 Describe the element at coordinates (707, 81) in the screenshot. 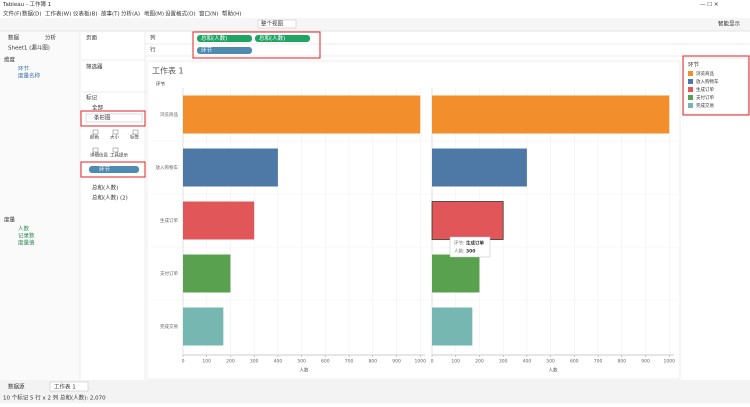

I see `legend-label: 放入购物车` at that location.